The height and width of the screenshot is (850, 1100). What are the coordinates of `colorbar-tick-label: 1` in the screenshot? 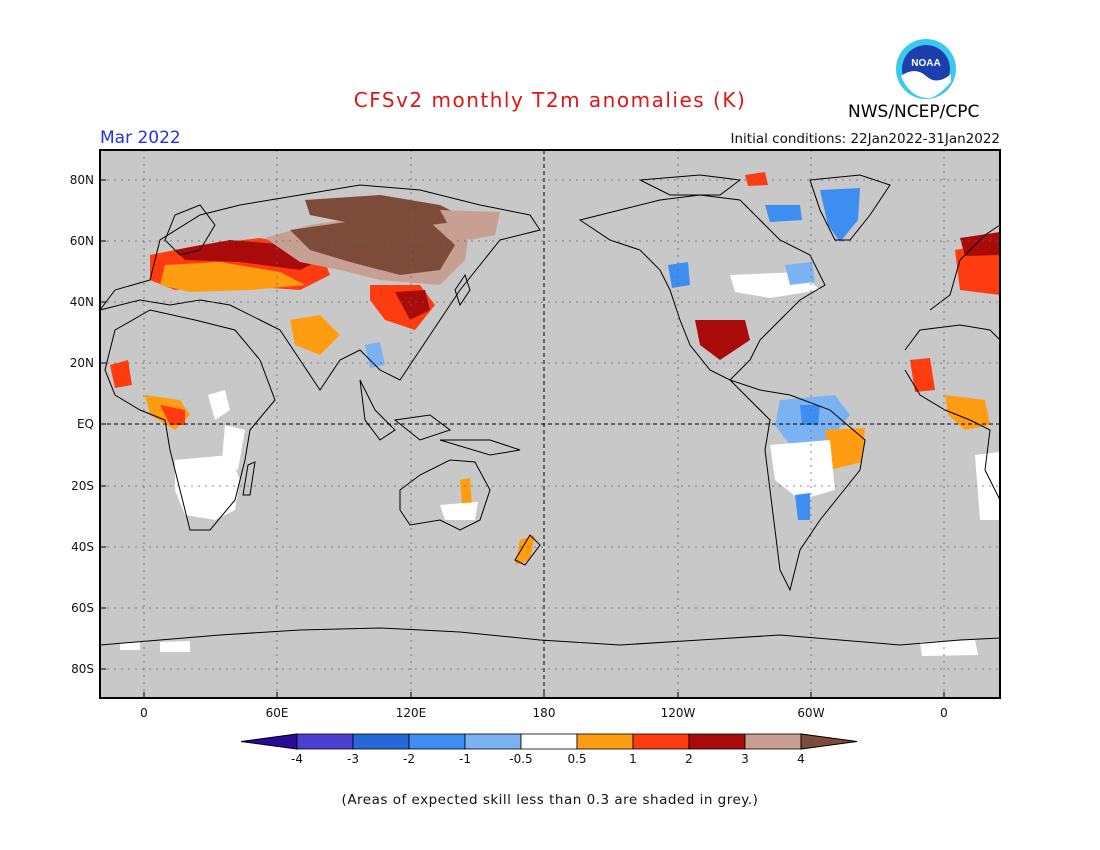 It's located at (633, 759).